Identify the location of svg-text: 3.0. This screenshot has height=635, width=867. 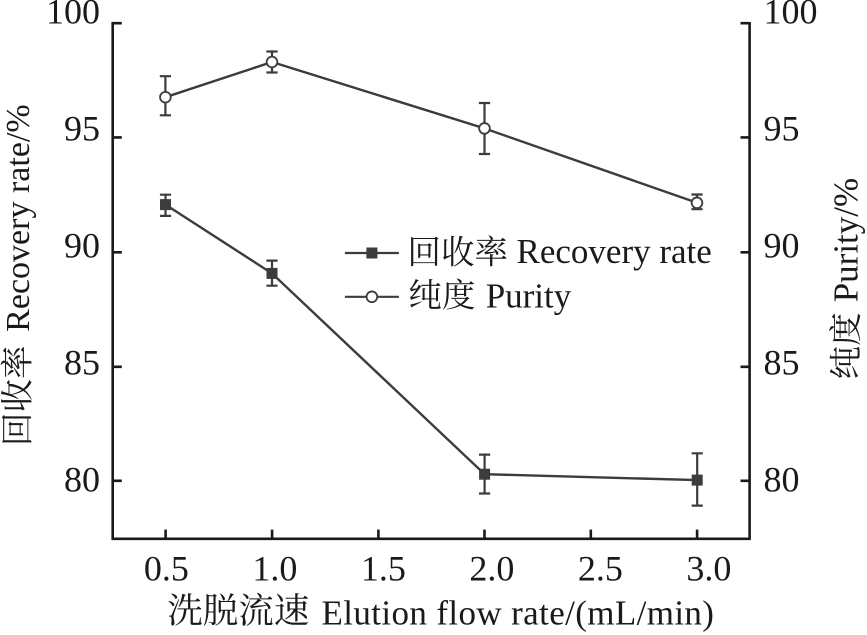
(708, 569).